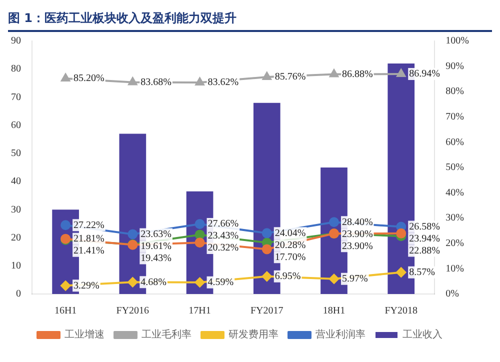  What do you see at coordinates (156, 246) in the screenshot?
I see `data-label: 19.61%` at bounding box center [156, 246].